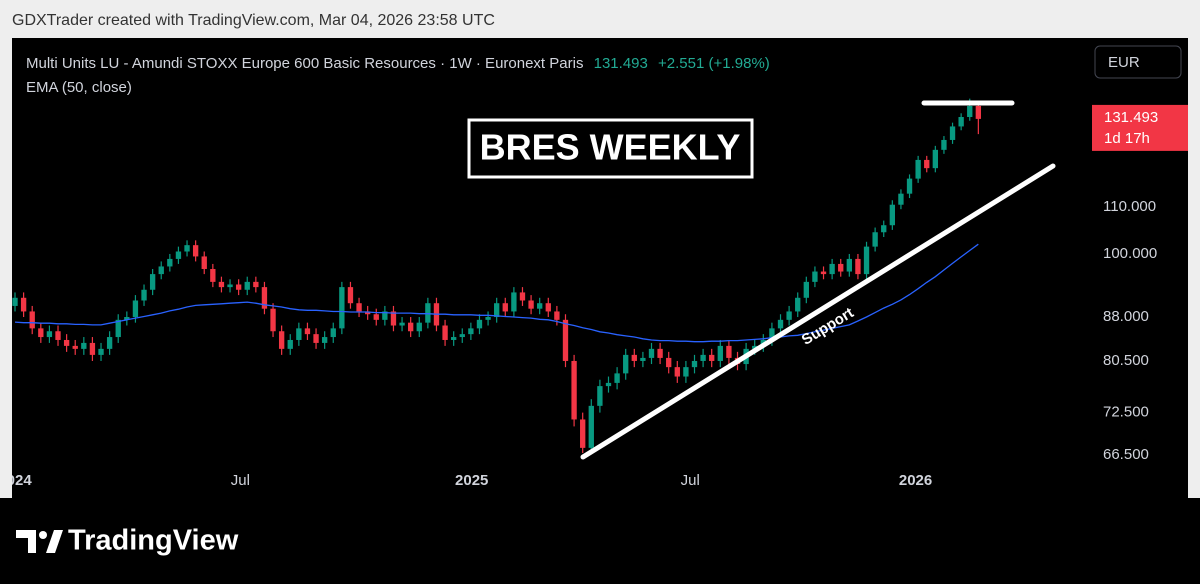 The image size is (1200, 584). What do you see at coordinates (621, 63) in the screenshot?
I see `last-price: 131.493` at bounding box center [621, 63].